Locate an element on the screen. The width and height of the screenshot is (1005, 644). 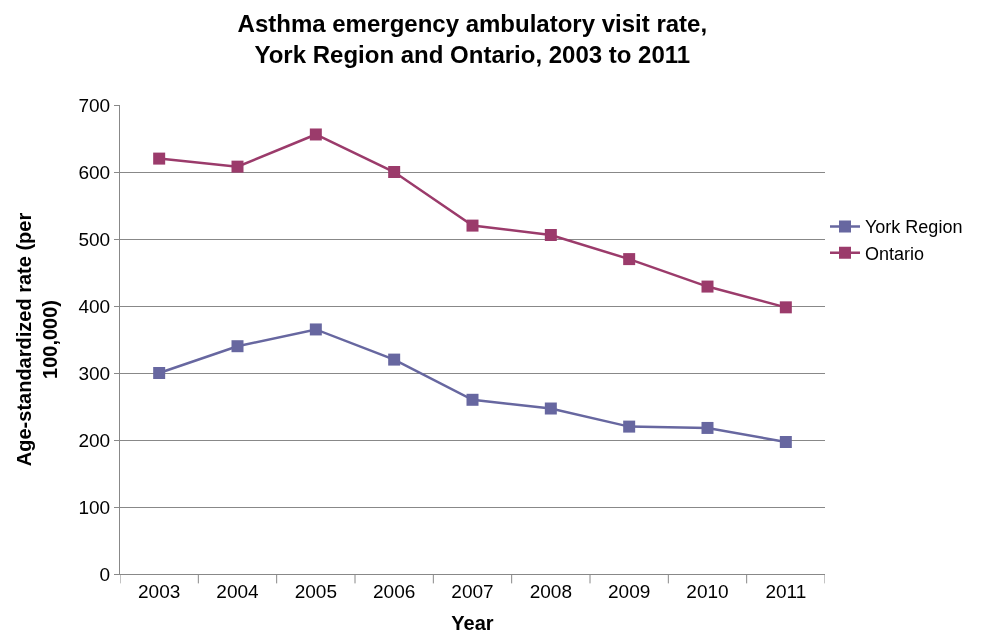
x-axis-title: Year is located at coordinates (472, 623).